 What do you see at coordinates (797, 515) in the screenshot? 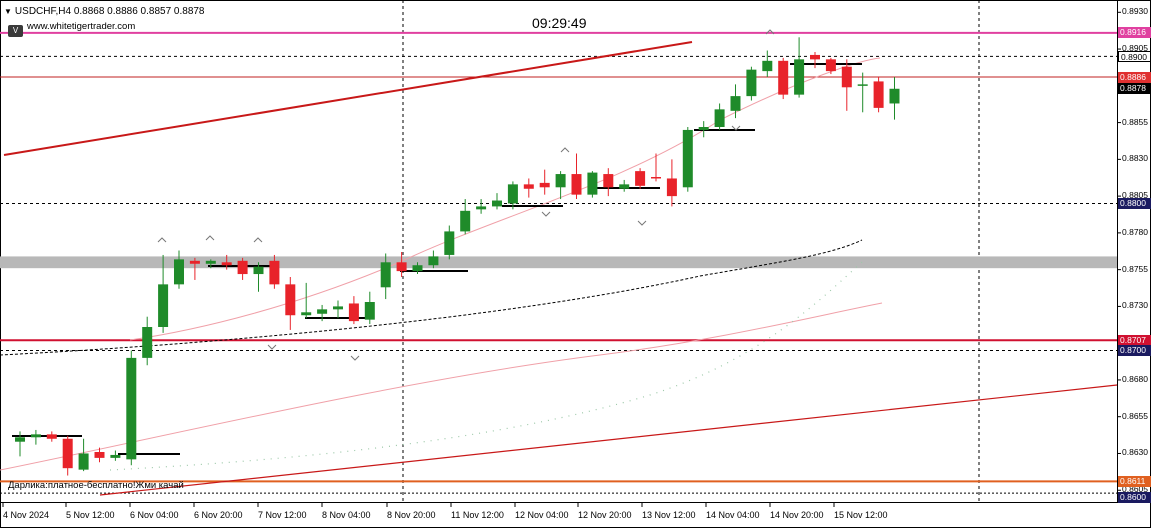
I see `time-tick: 14 Nov 20:00` at bounding box center [797, 515].